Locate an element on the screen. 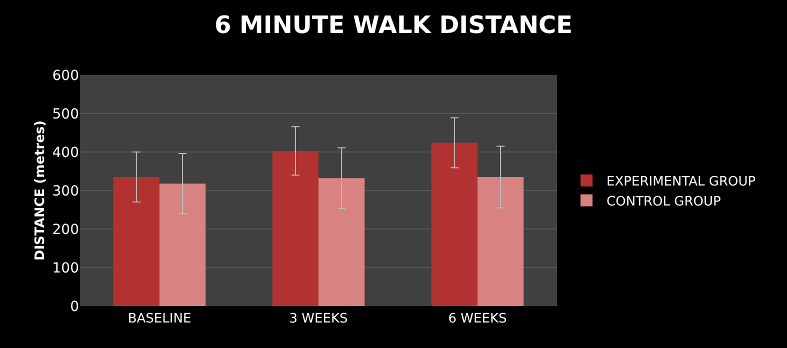  y-axis-title: DISTANCE (metres) is located at coordinates (40, 190).